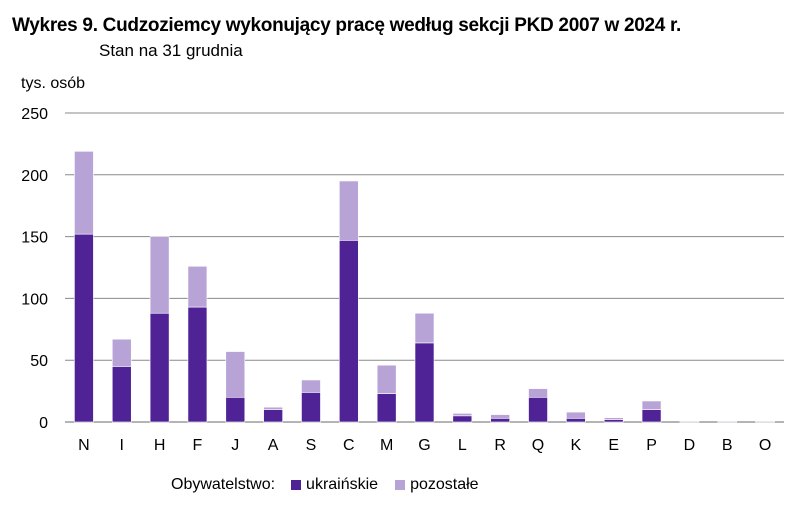 The image size is (811, 528). What do you see at coordinates (576, 445) in the screenshot?
I see `x-tick-label: K` at bounding box center [576, 445].